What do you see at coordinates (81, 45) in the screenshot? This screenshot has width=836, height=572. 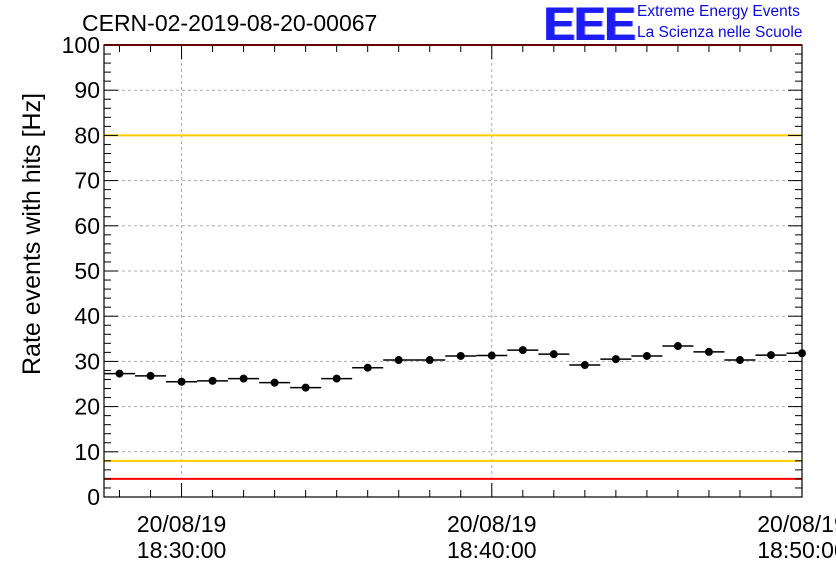 I see `y-tick-label: 100` at bounding box center [81, 45].